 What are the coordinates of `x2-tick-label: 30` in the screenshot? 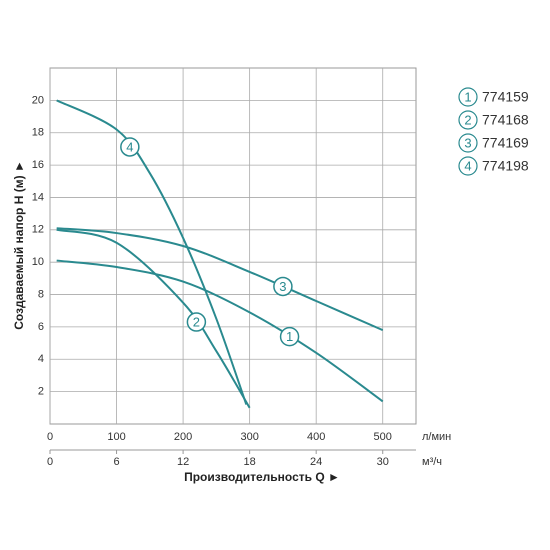 It's located at (383, 462).